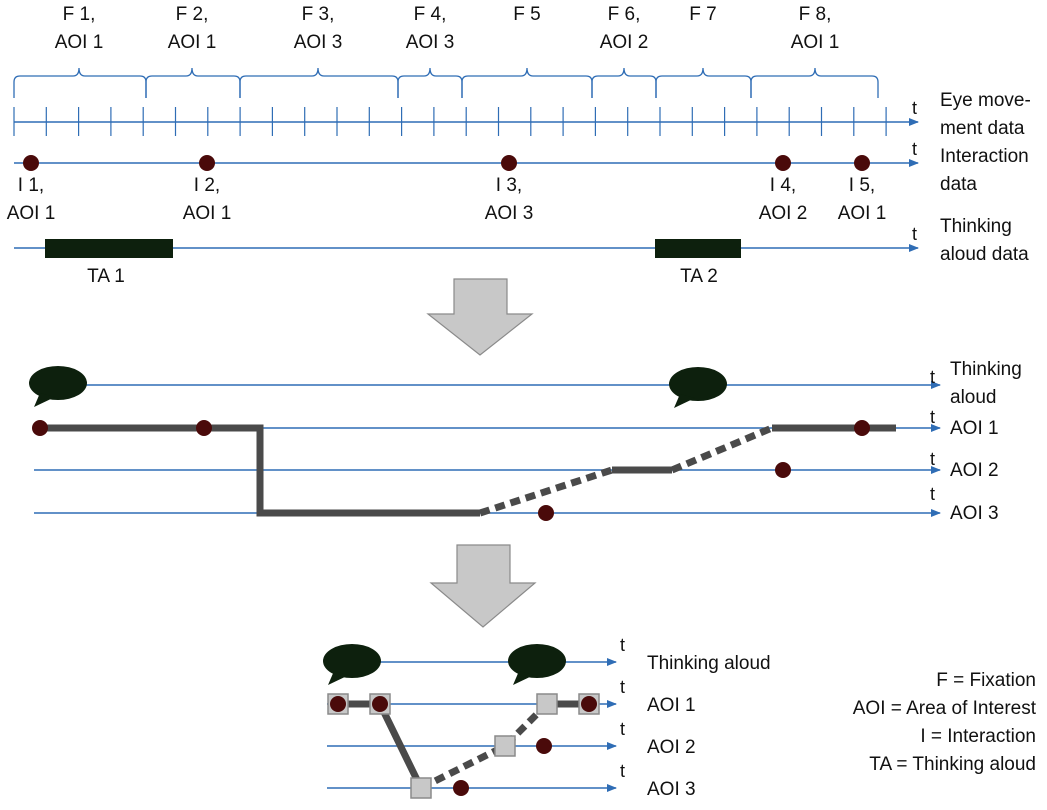 Image resolution: width=1047 pixels, height=810 pixels. Describe the element at coordinates (958, 184) in the screenshot. I see `interaction-label-line2: data` at that location.